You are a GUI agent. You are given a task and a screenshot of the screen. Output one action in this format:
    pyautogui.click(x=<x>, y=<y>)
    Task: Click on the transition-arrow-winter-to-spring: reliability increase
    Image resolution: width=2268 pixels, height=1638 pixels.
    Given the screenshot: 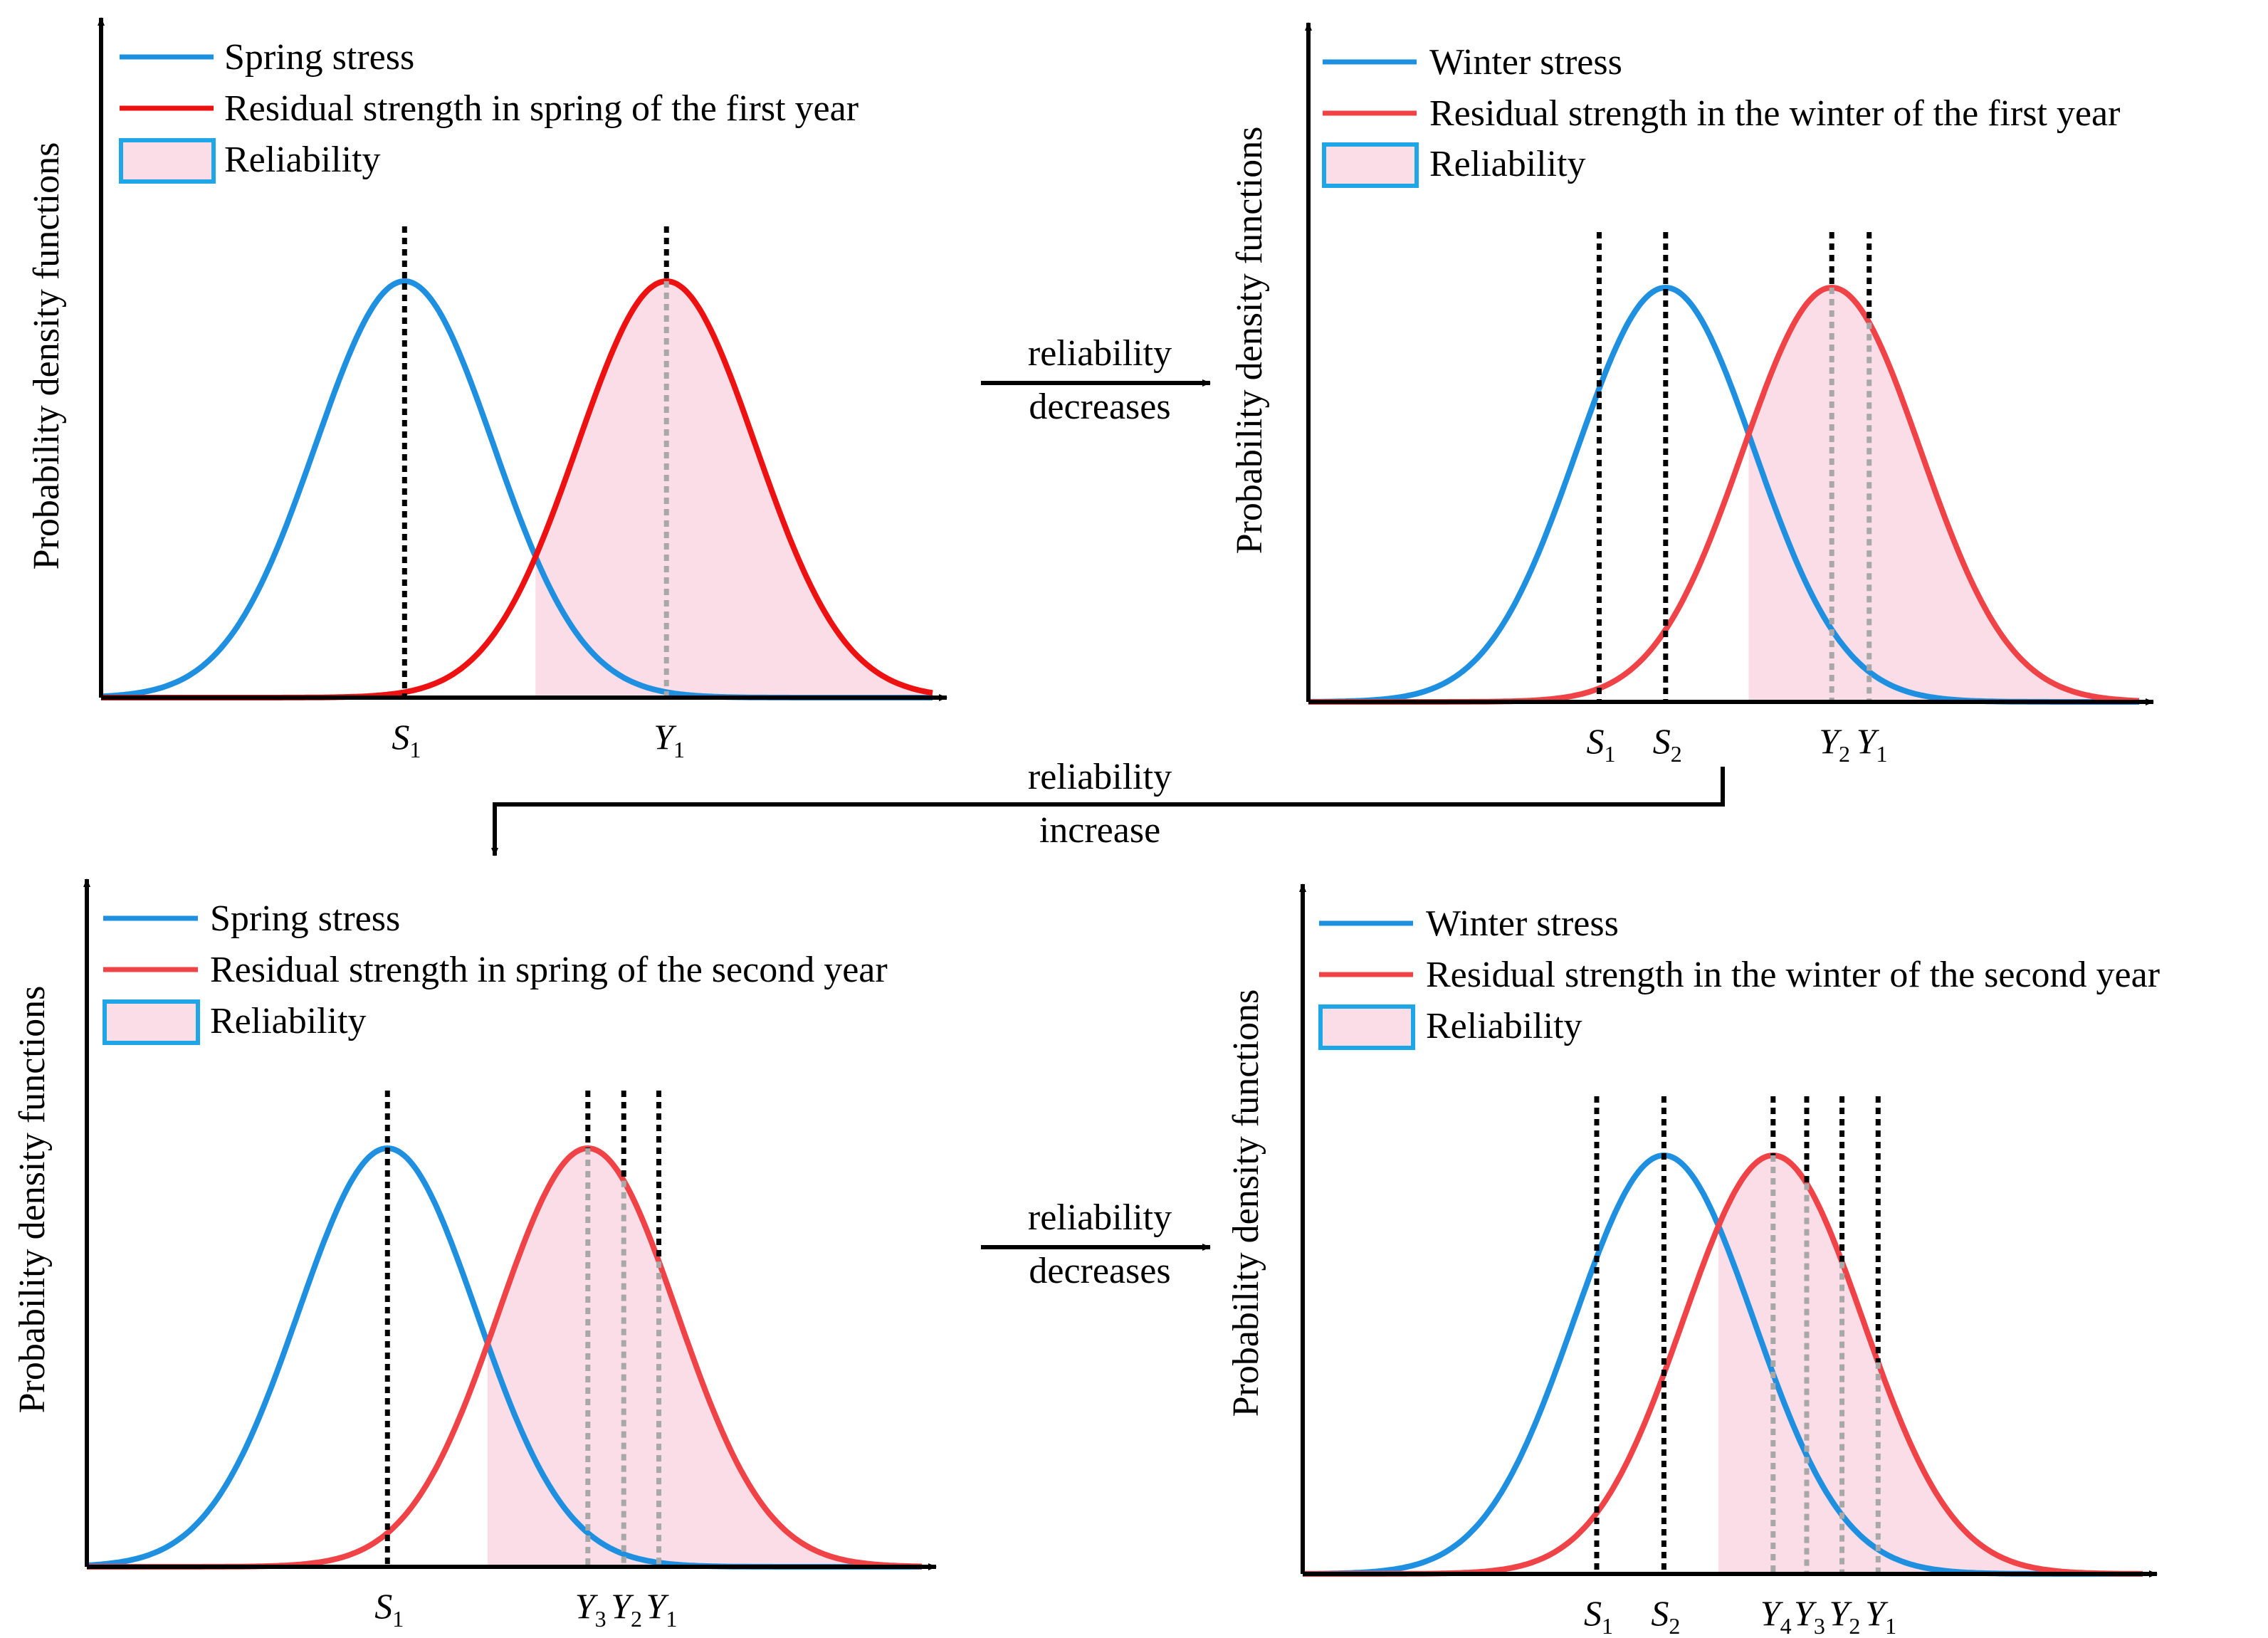 What is the action you would take?
    pyautogui.click(x=1108, y=806)
    